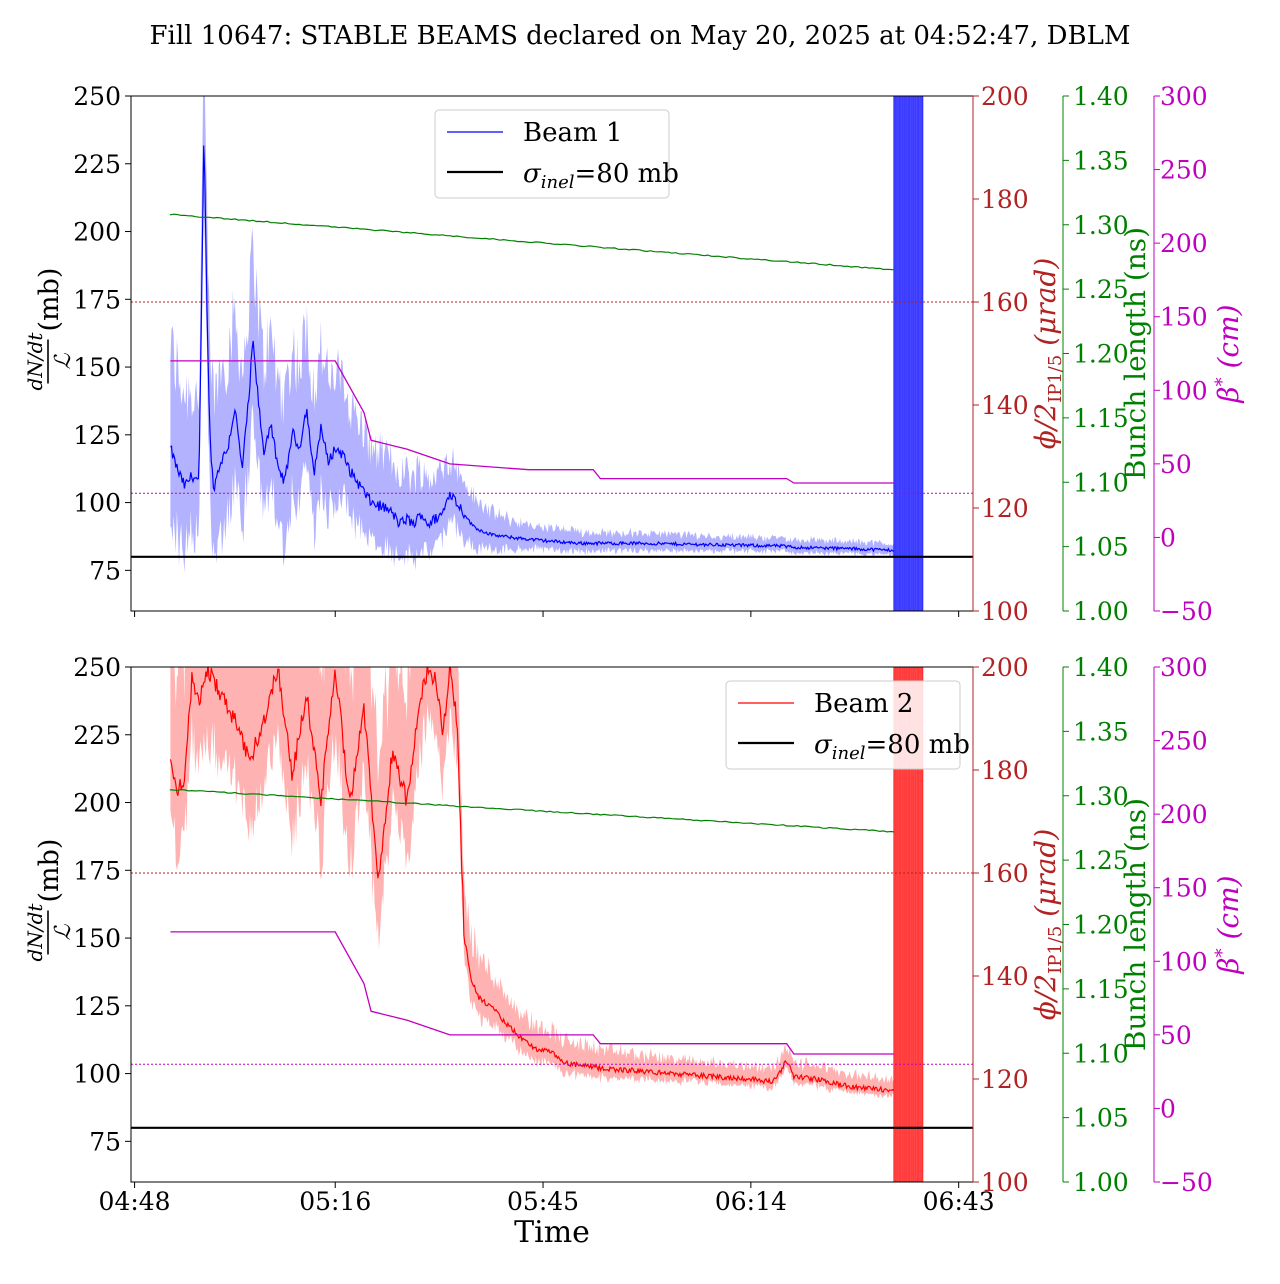 The image size is (1280, 1284). I want to click on legend-beam-label: Beam 1, so click(572, 133).